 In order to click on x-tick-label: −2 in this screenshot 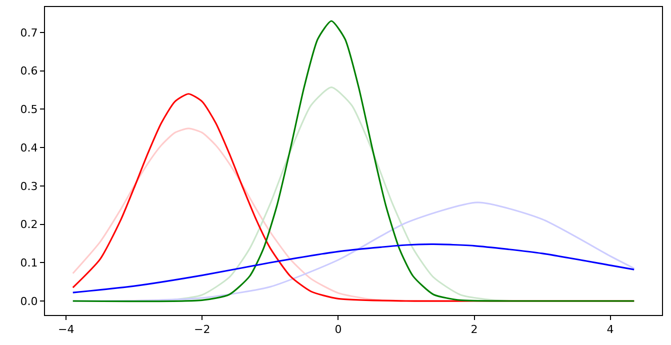, I will do `click(202, 329)`.